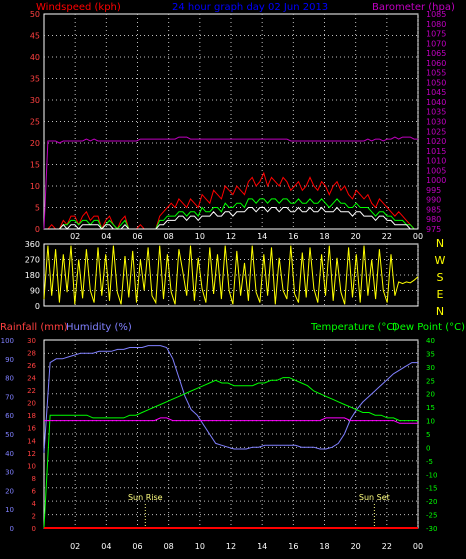 Image resolution: width=466 pixels, height=559 pixels. Describe the element at coordinates (9, 416) in the screenshot. I see `humidity-y-tick: 60` at that location.